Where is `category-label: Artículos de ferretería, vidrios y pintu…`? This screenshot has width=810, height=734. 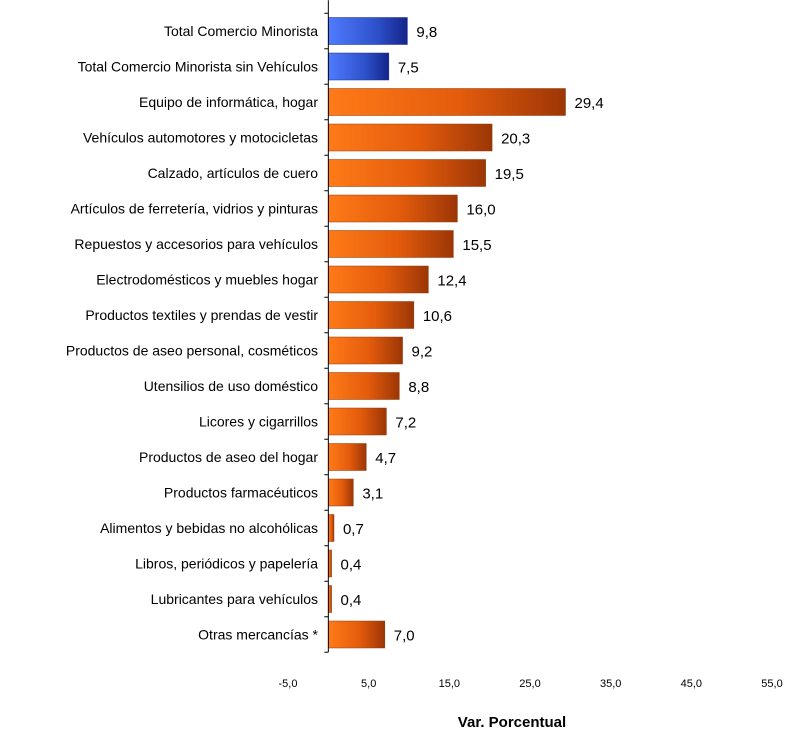 category-label: Artículos de ferretería, vidrios y pintu… is located at coordinates (194, 209).